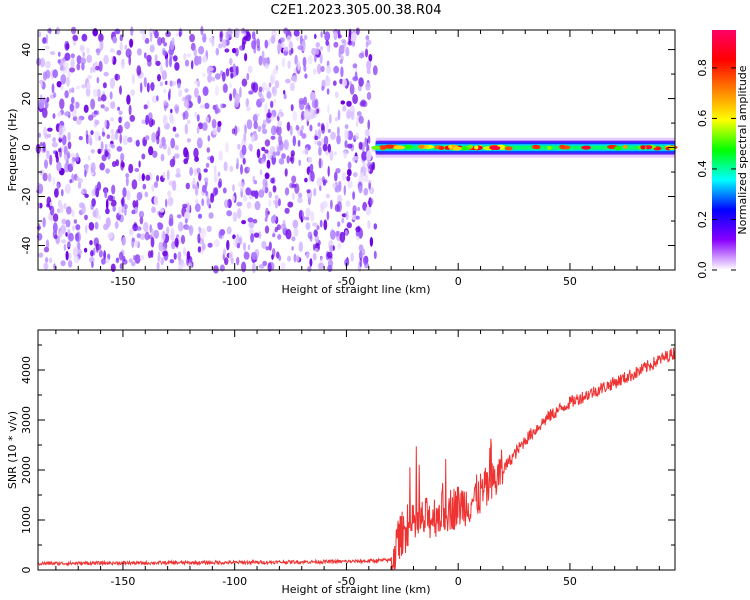 This screenshot has height=600, width=750. What do you see at coordinates (524, 147) in the screenshot?
I see `spectrogram-signal-band` at bounding box center [524, 147].